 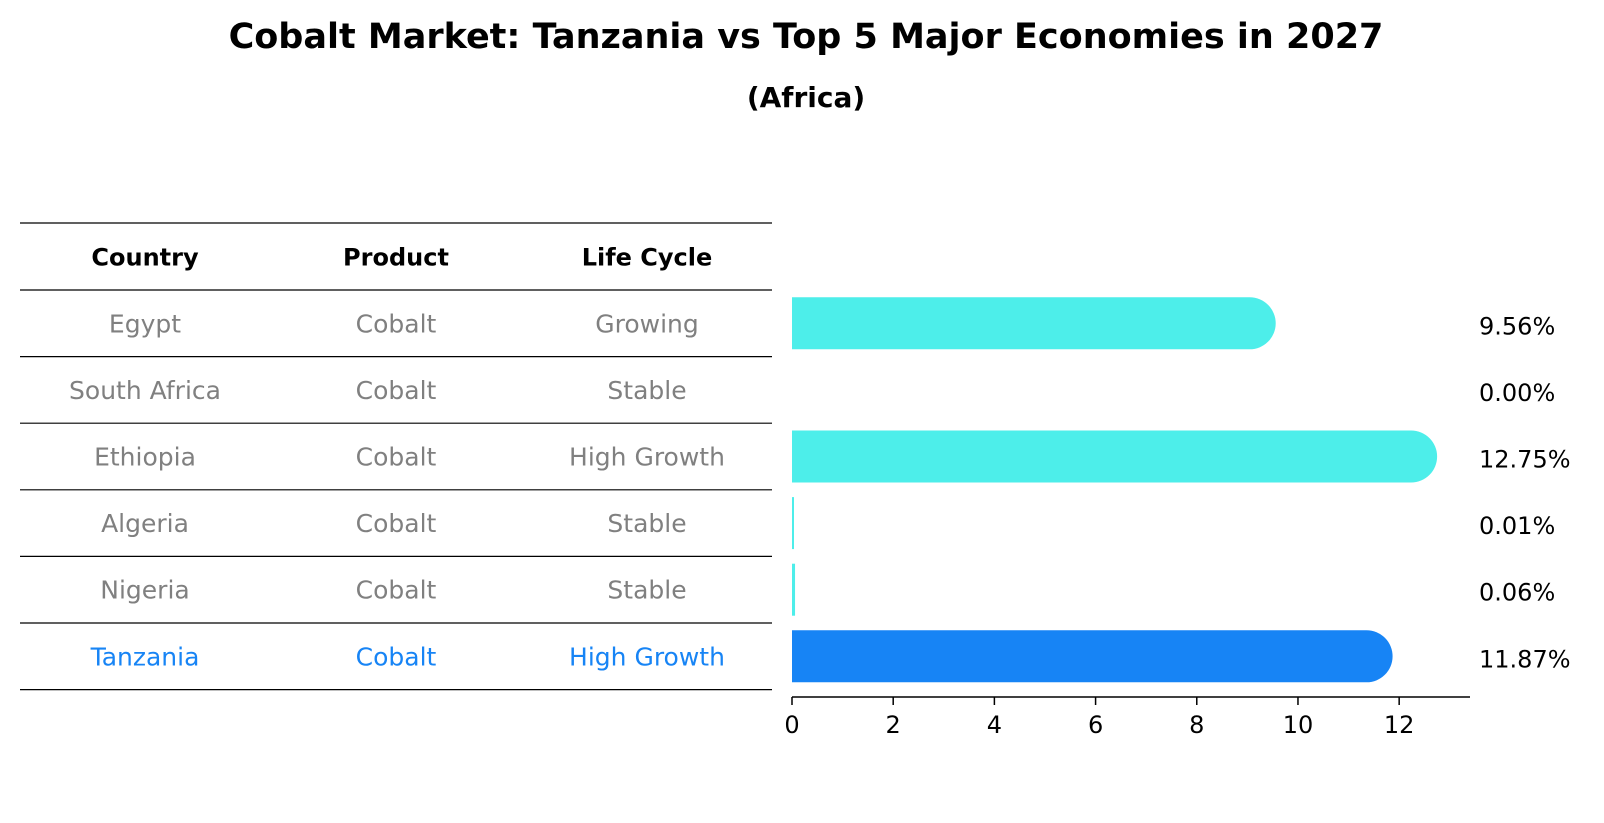 What do you see at coordinates (1517, 393) in the screenshot?
I see `bar-value-label: 0.00%` at bounding box center [1517, 393].